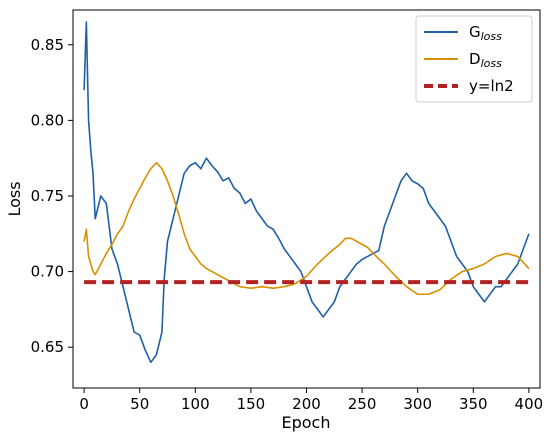  I want to click on legend-label-g-loss: Gloss, so click(485, 33).